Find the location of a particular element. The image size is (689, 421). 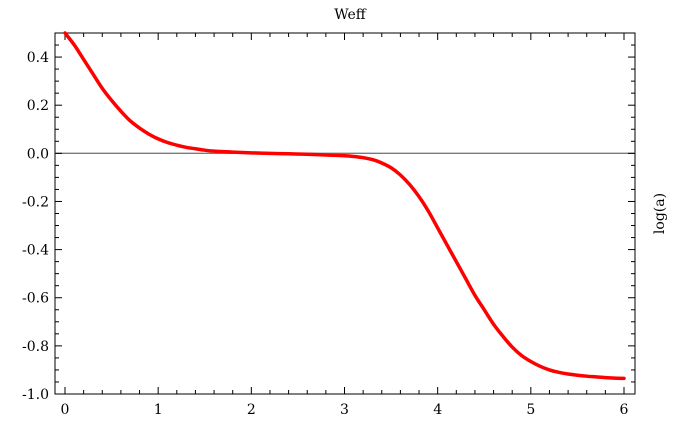

x-tick-label: 1 is located at coordinates (158, 410).